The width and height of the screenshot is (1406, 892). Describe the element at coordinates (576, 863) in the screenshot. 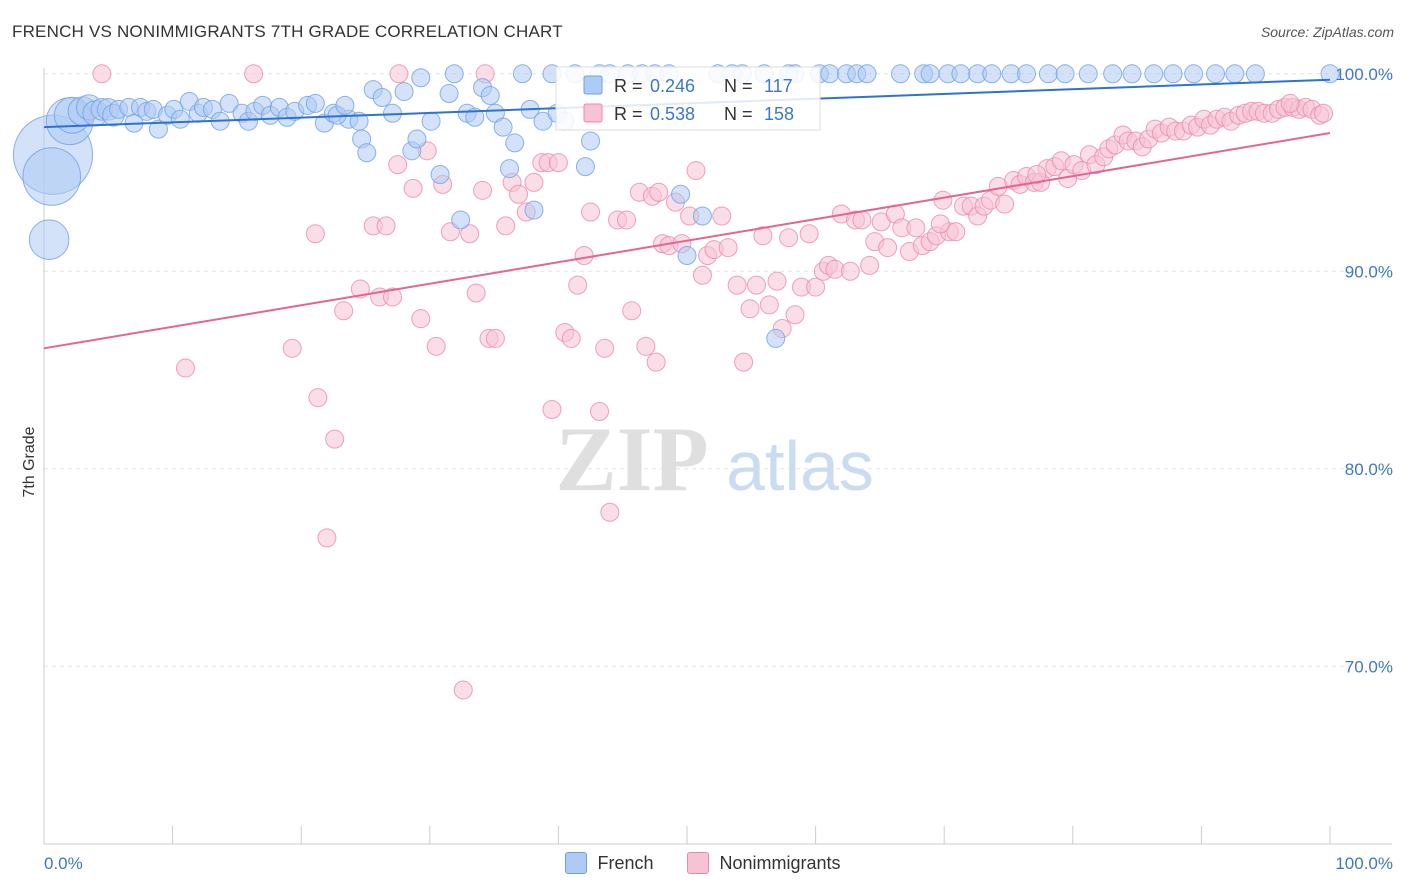

I see `legend-swatch-french` at that location.